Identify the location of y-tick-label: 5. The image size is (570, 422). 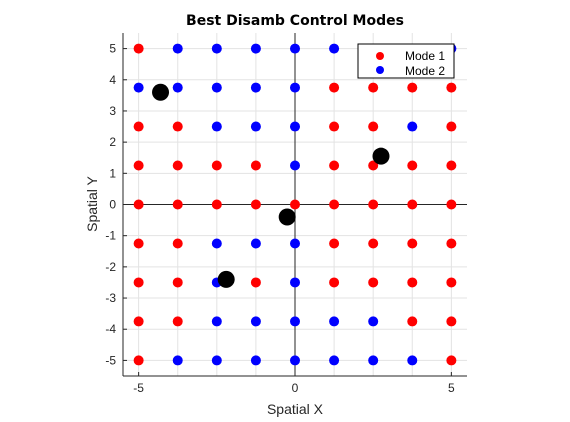
(112, 49).